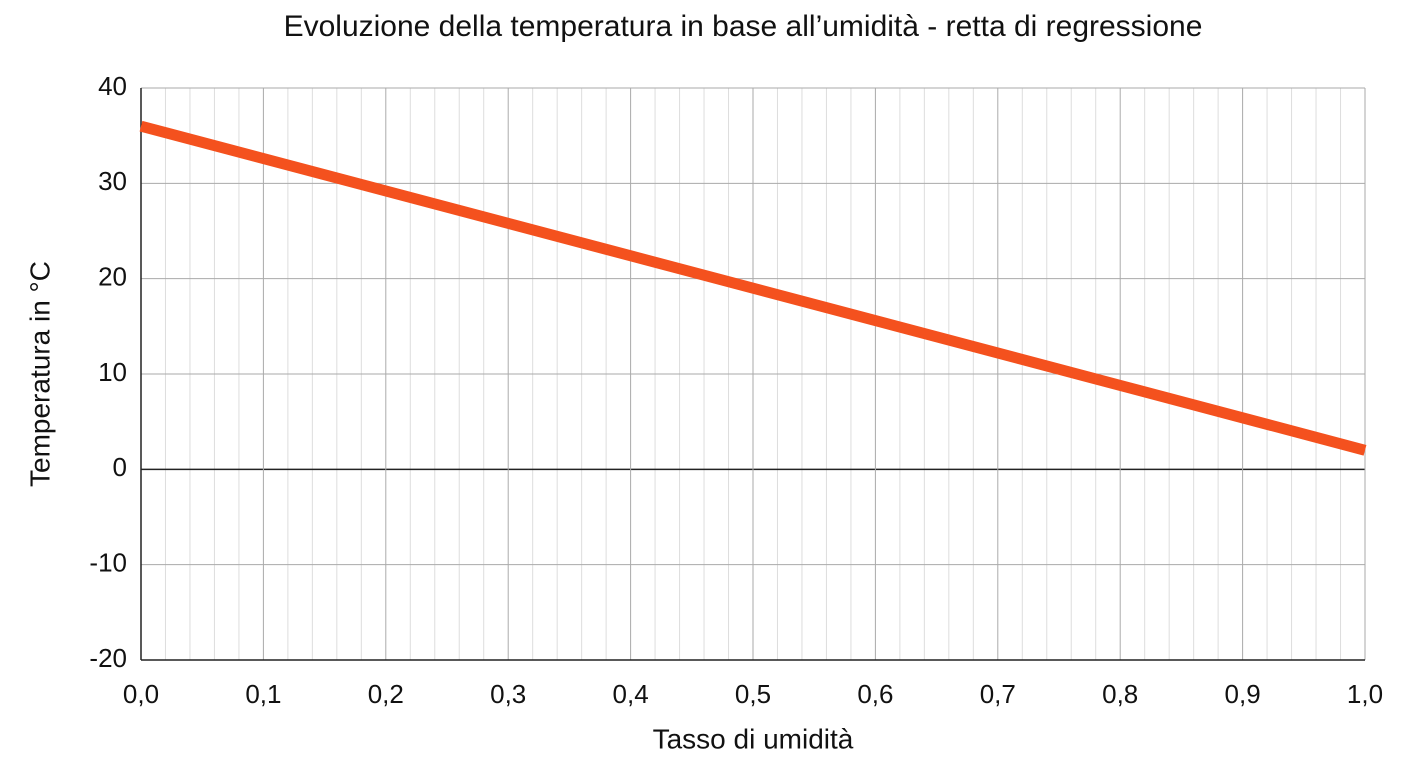 This screenshot has height=768, width=1408. Describe the element at coordinates (1120, 694) in the screenshot. I see `x-tick-label: 0,8` at that location.